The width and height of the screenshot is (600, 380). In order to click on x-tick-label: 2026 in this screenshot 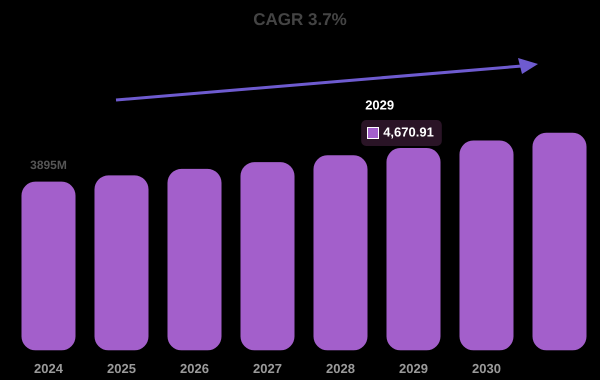, I will do `click(194, 368)`.